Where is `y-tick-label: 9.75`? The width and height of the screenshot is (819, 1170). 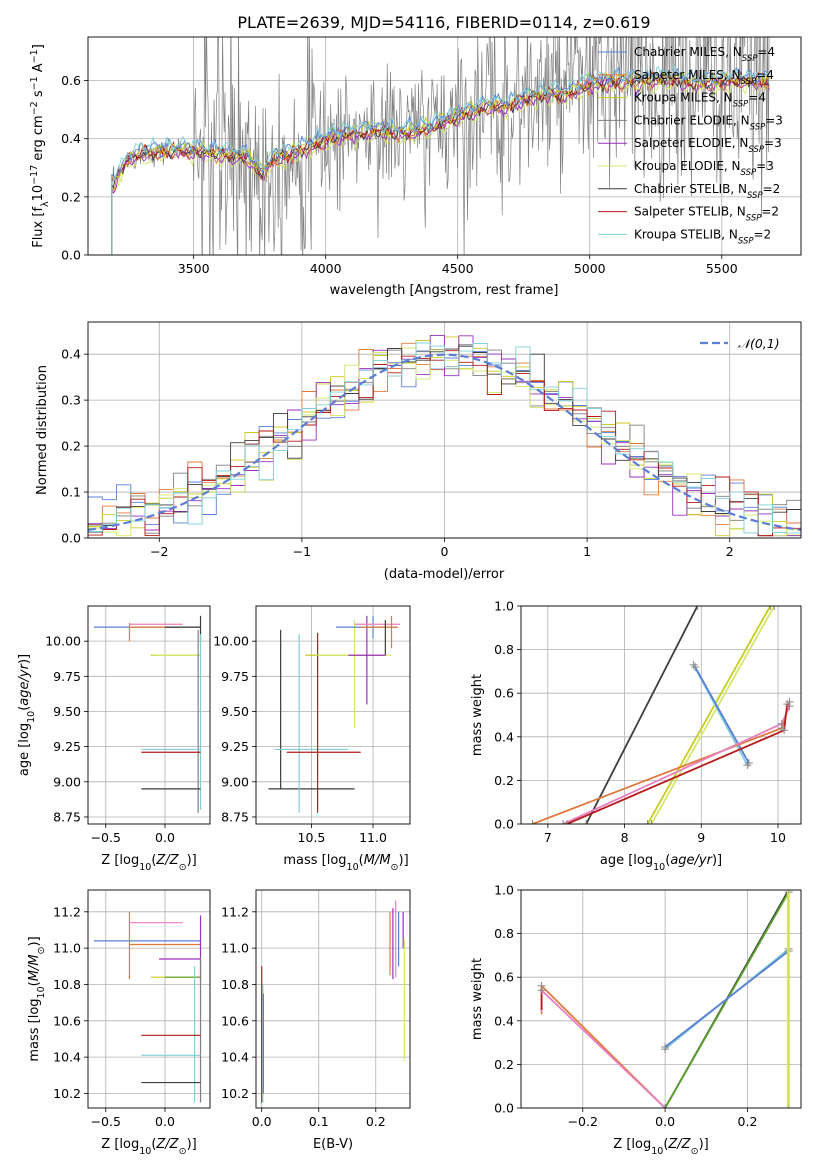
y-tick-label: 9.75 is located at coordinates (235, 676).